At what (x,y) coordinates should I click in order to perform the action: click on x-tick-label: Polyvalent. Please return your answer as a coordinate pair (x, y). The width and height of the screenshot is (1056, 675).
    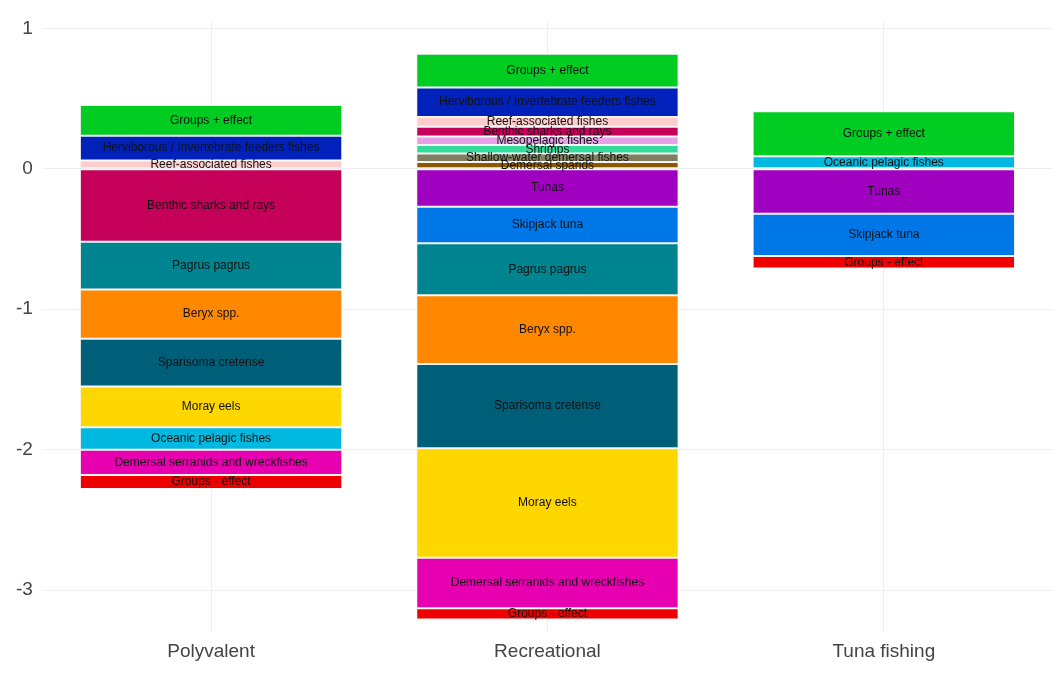
    Looking at the image, I should click on (211, 650).